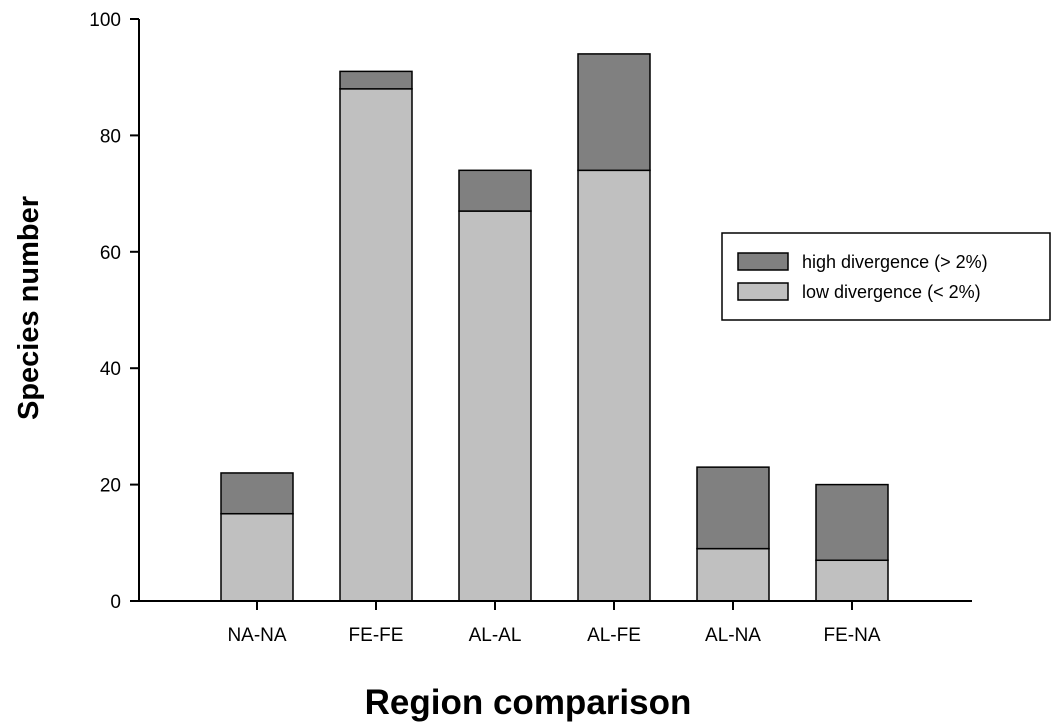  Describe the element at coordinates (614, 635) in the screenshot. I see `x-tick-label: AL-FE` at that location.